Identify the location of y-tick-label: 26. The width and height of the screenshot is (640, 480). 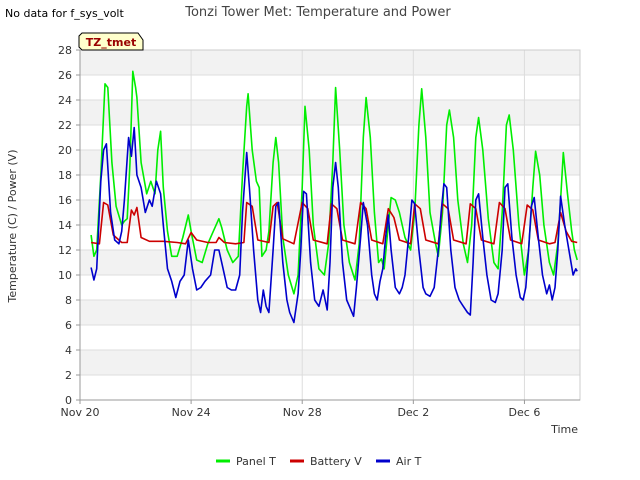
(65, 75).